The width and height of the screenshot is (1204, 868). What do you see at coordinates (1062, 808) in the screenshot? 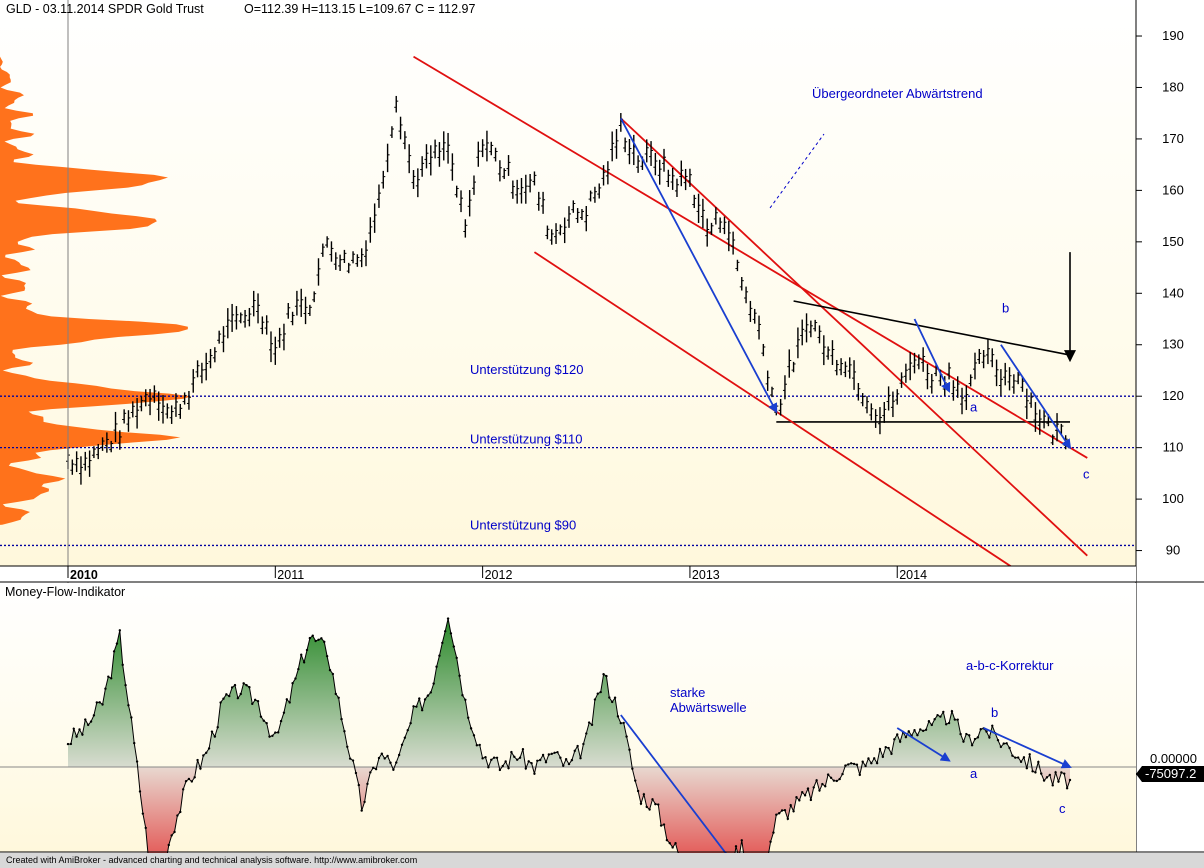
I see `indicator-annotation: c` at bounding box center [1062, 808].